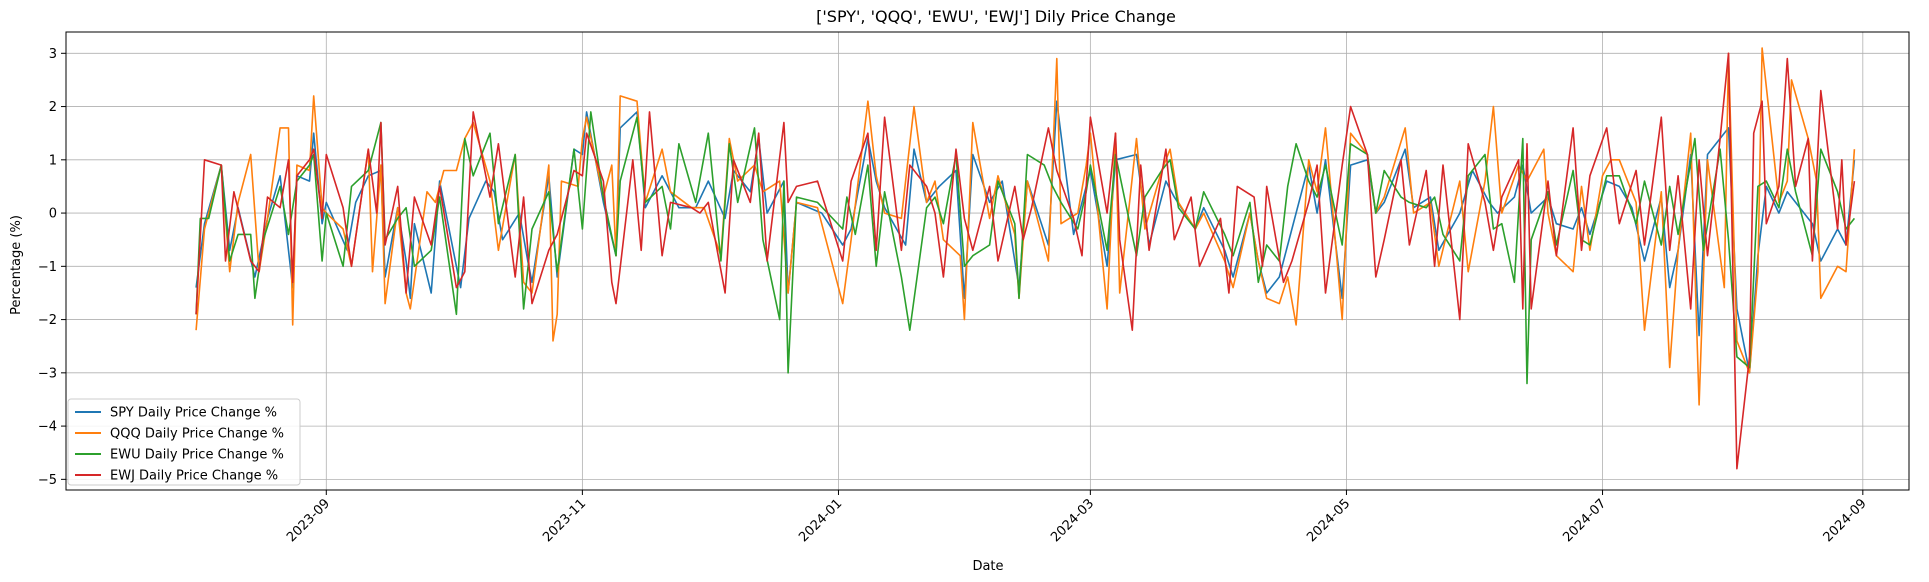 Image resolution: width=1929 pixels, height=582 pixels. What do you see at coordinates (47, 480) in the screenshot?
I see `y-tick-label: −5` at bounding box center [47, 480].